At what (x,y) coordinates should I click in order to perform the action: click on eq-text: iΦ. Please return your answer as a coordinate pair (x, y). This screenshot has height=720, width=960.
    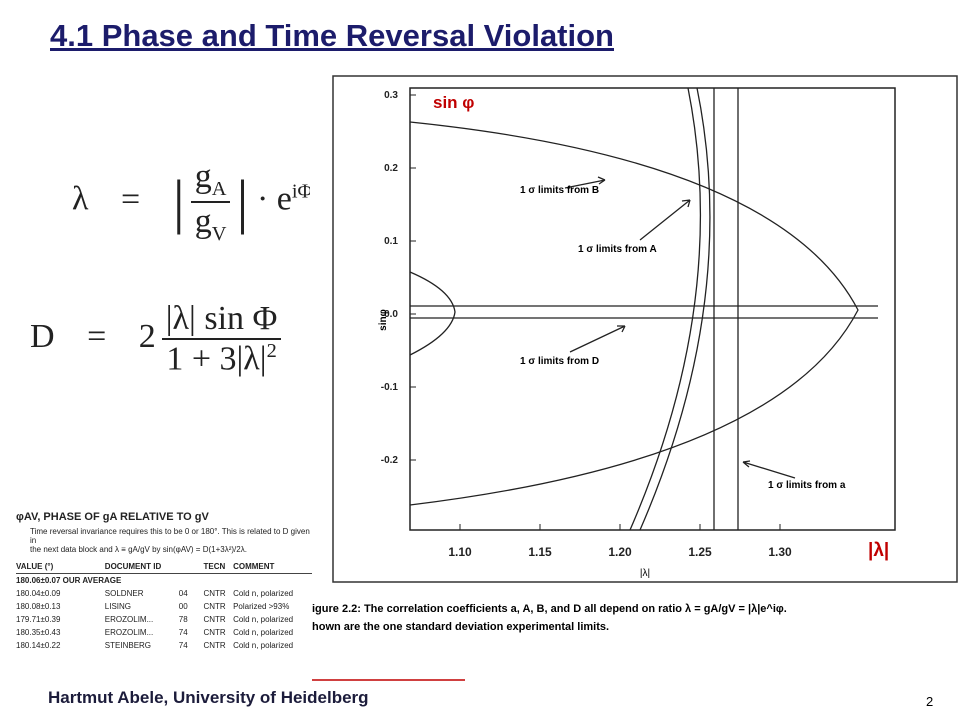
    Looking at the image, I should click on (302, 191).